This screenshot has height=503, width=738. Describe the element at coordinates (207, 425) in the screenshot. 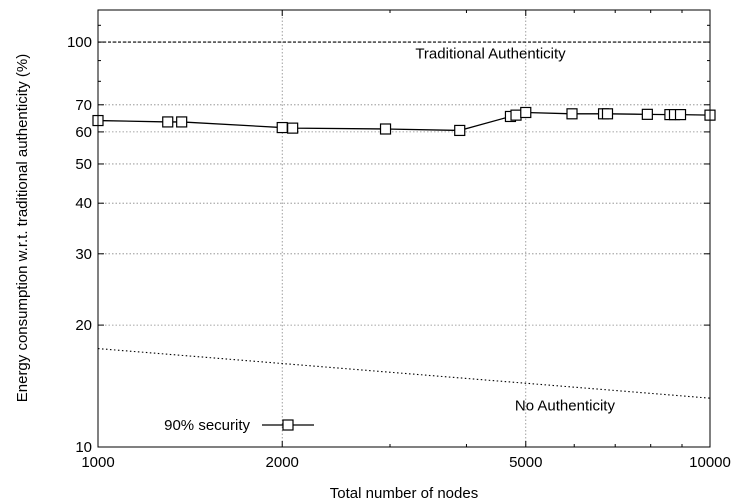

I see `legend-label: 90% security` at that location.